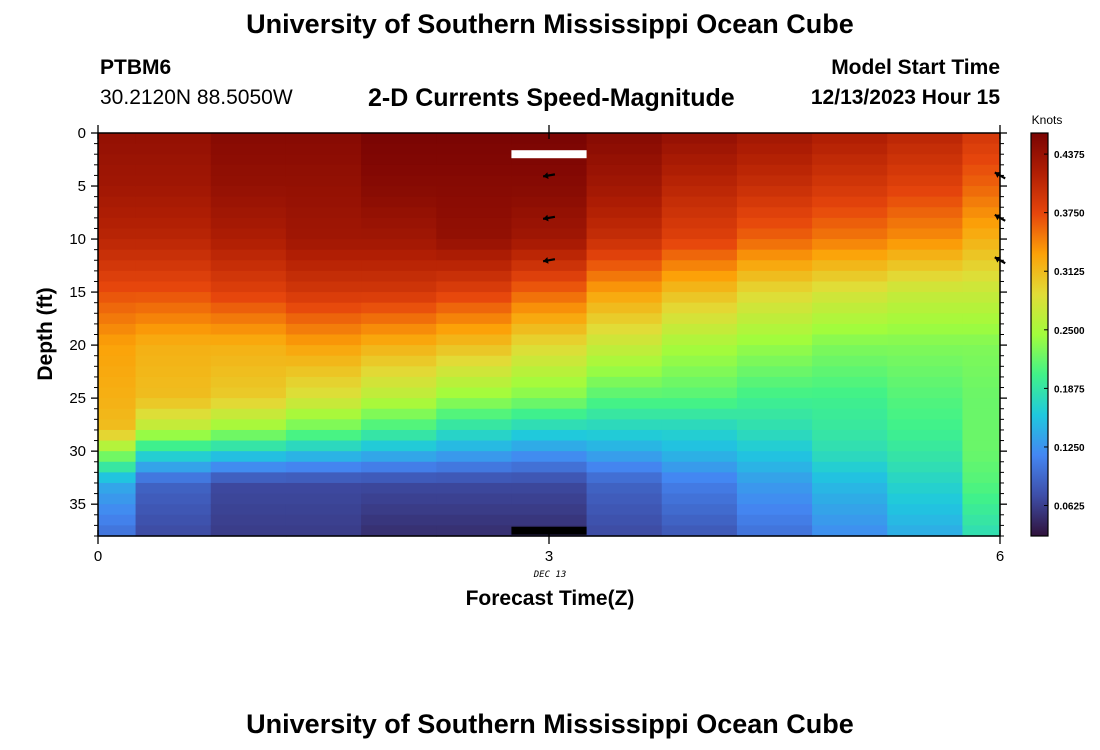 The image size is (1100, 750). I want to click on y-tick-label: 5, so click(82, 186).